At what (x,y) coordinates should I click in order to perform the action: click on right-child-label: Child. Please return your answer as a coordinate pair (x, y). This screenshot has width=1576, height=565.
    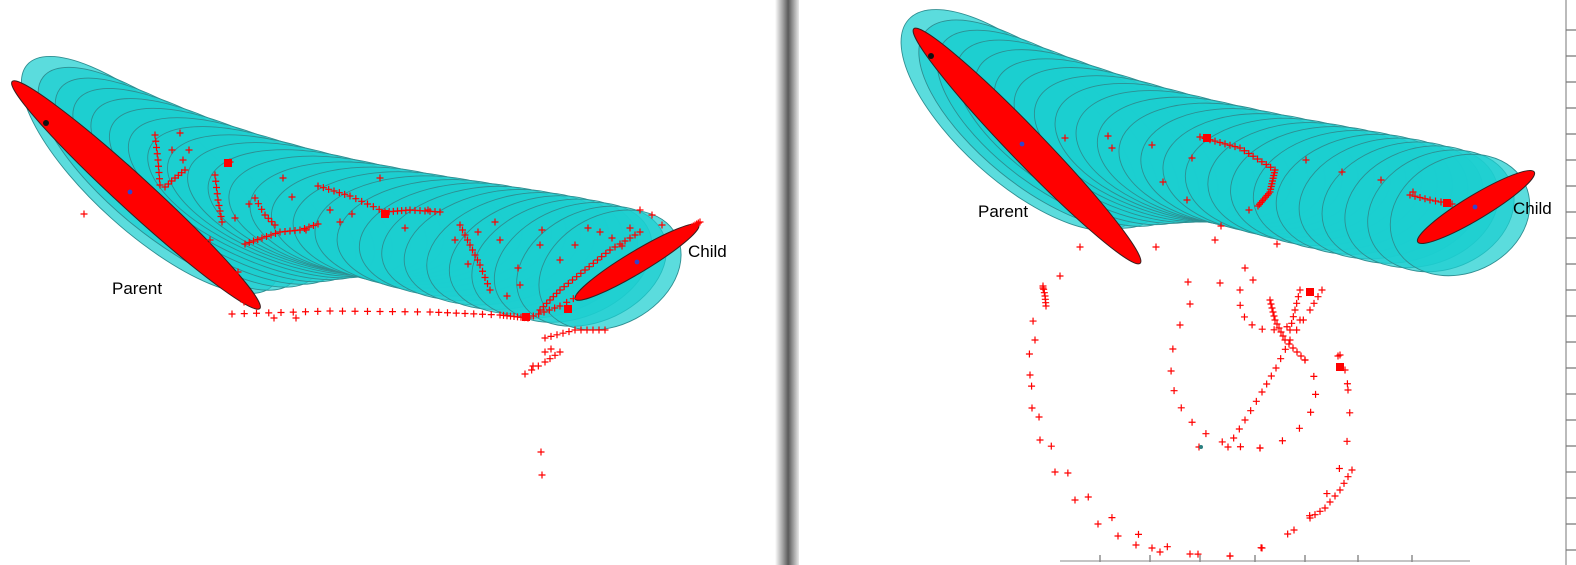
    Looking at the image, I should click on (1532, 208).